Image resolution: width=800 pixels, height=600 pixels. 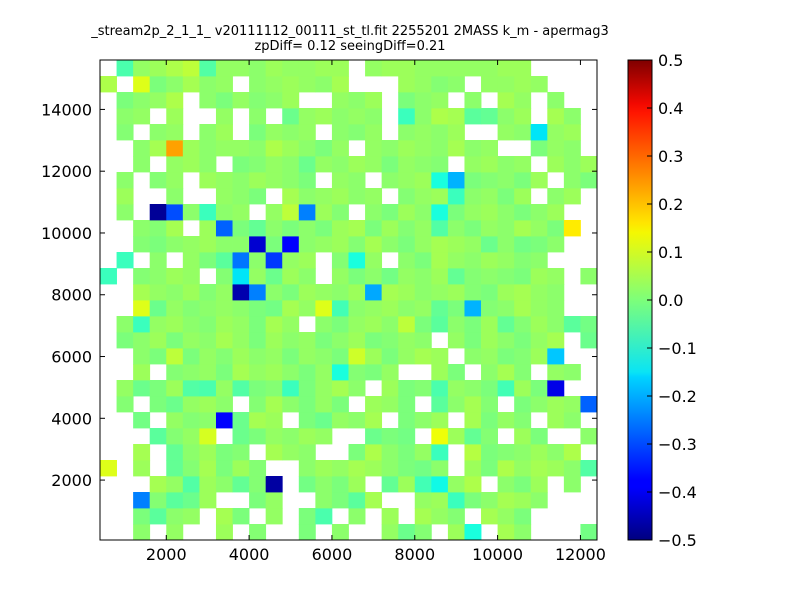 I want to click on colorbar-tick-label: −0.5, so click(x=677, y=540).